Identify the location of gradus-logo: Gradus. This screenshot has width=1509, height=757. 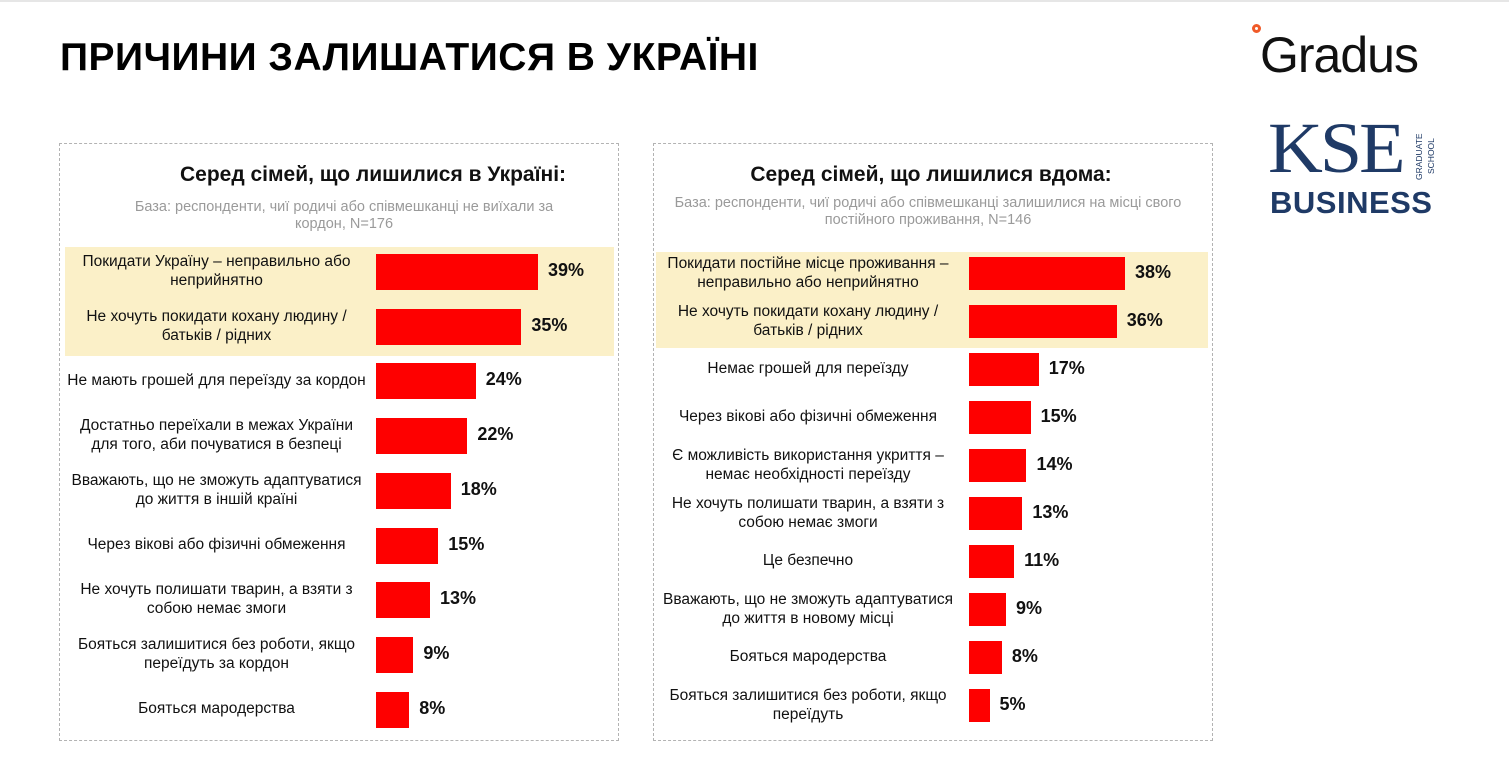
(1355, 53).